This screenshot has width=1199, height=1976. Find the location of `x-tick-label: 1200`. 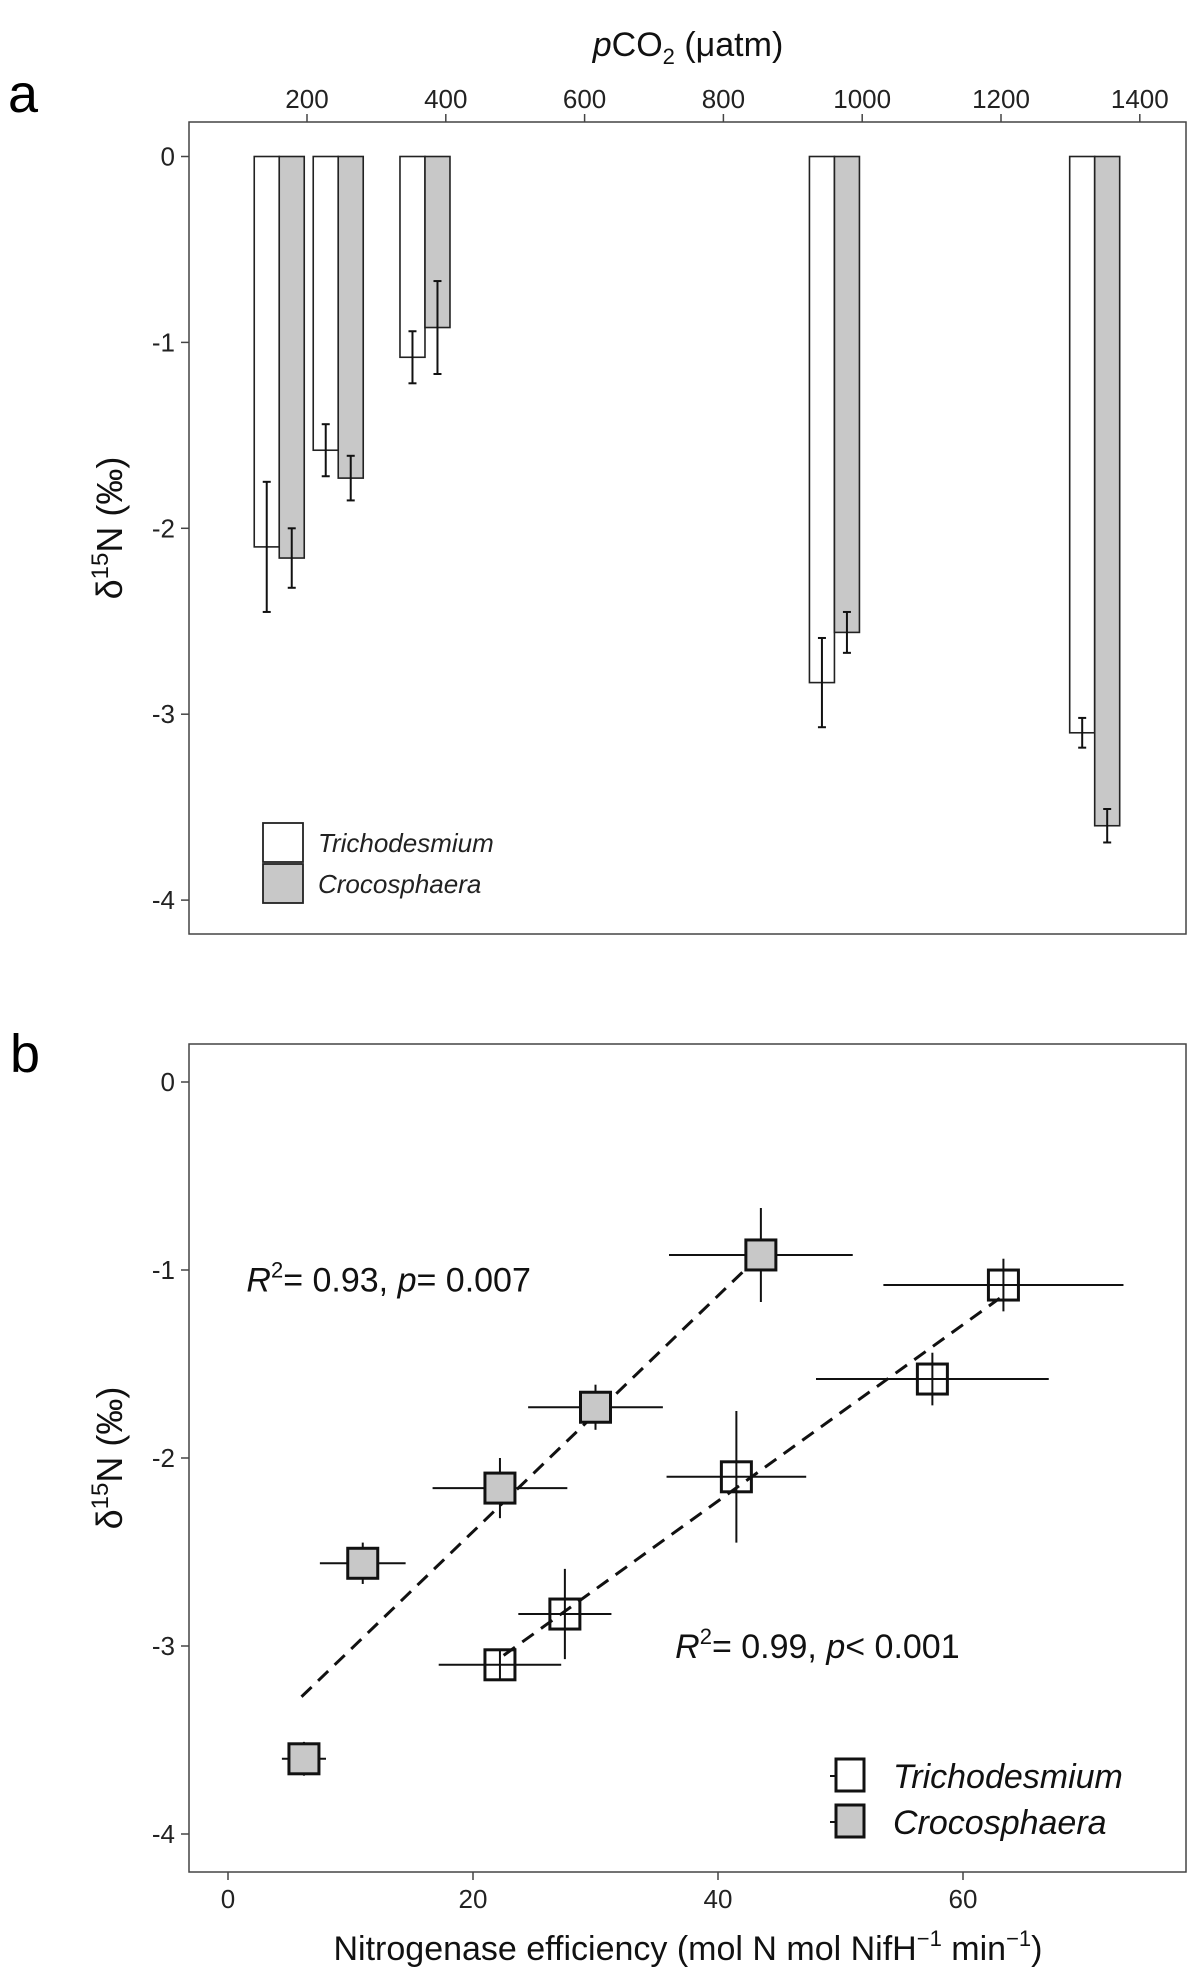

x-tick-label: 1200 is located at coordinates (1001, 99).